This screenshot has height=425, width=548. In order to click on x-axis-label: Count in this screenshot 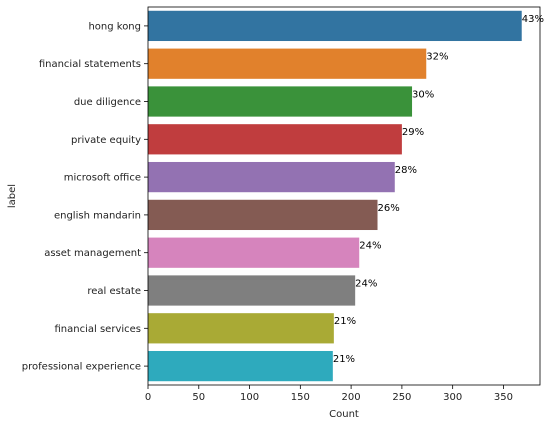, I will do `click(344, 414)`.